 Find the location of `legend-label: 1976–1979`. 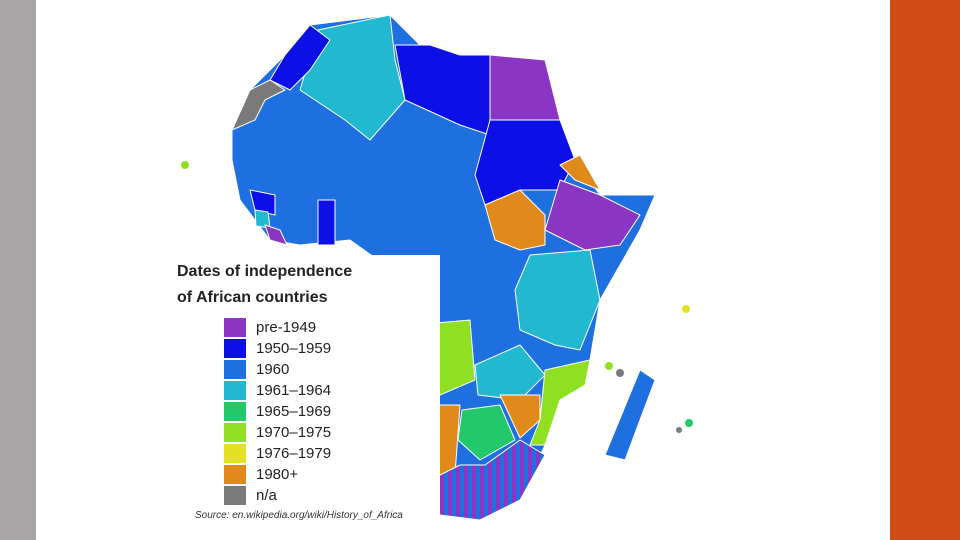

legend-label: 1976–1979 is located at coordinates (293, 453).